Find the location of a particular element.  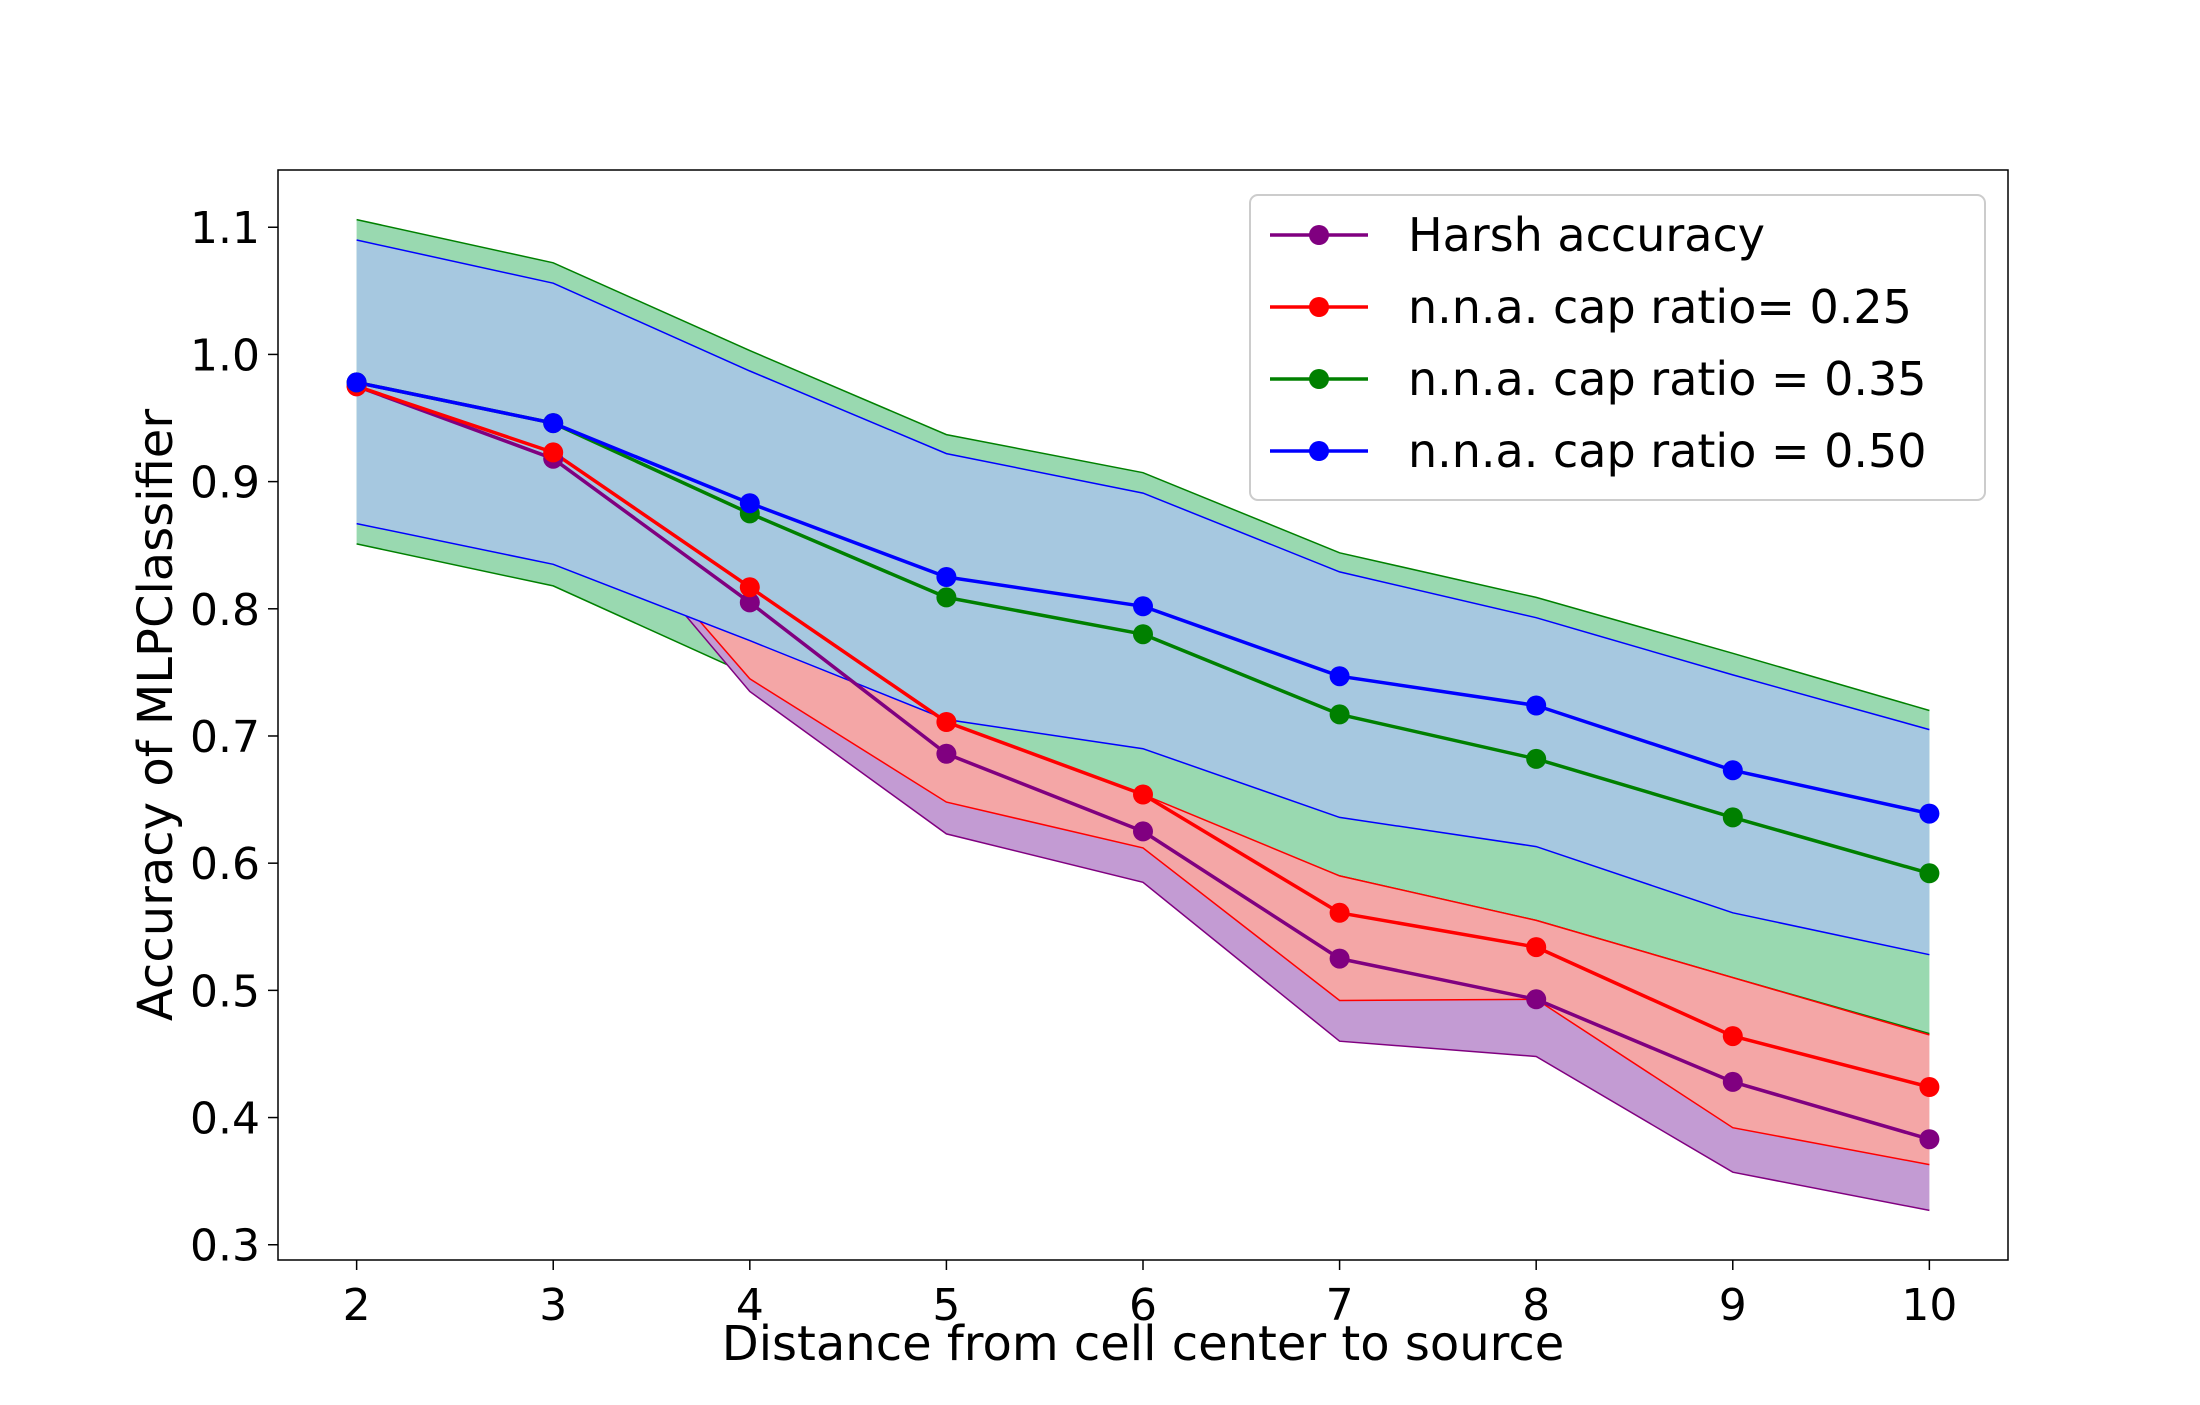

legend-box is located at coordinates (1617, 347).